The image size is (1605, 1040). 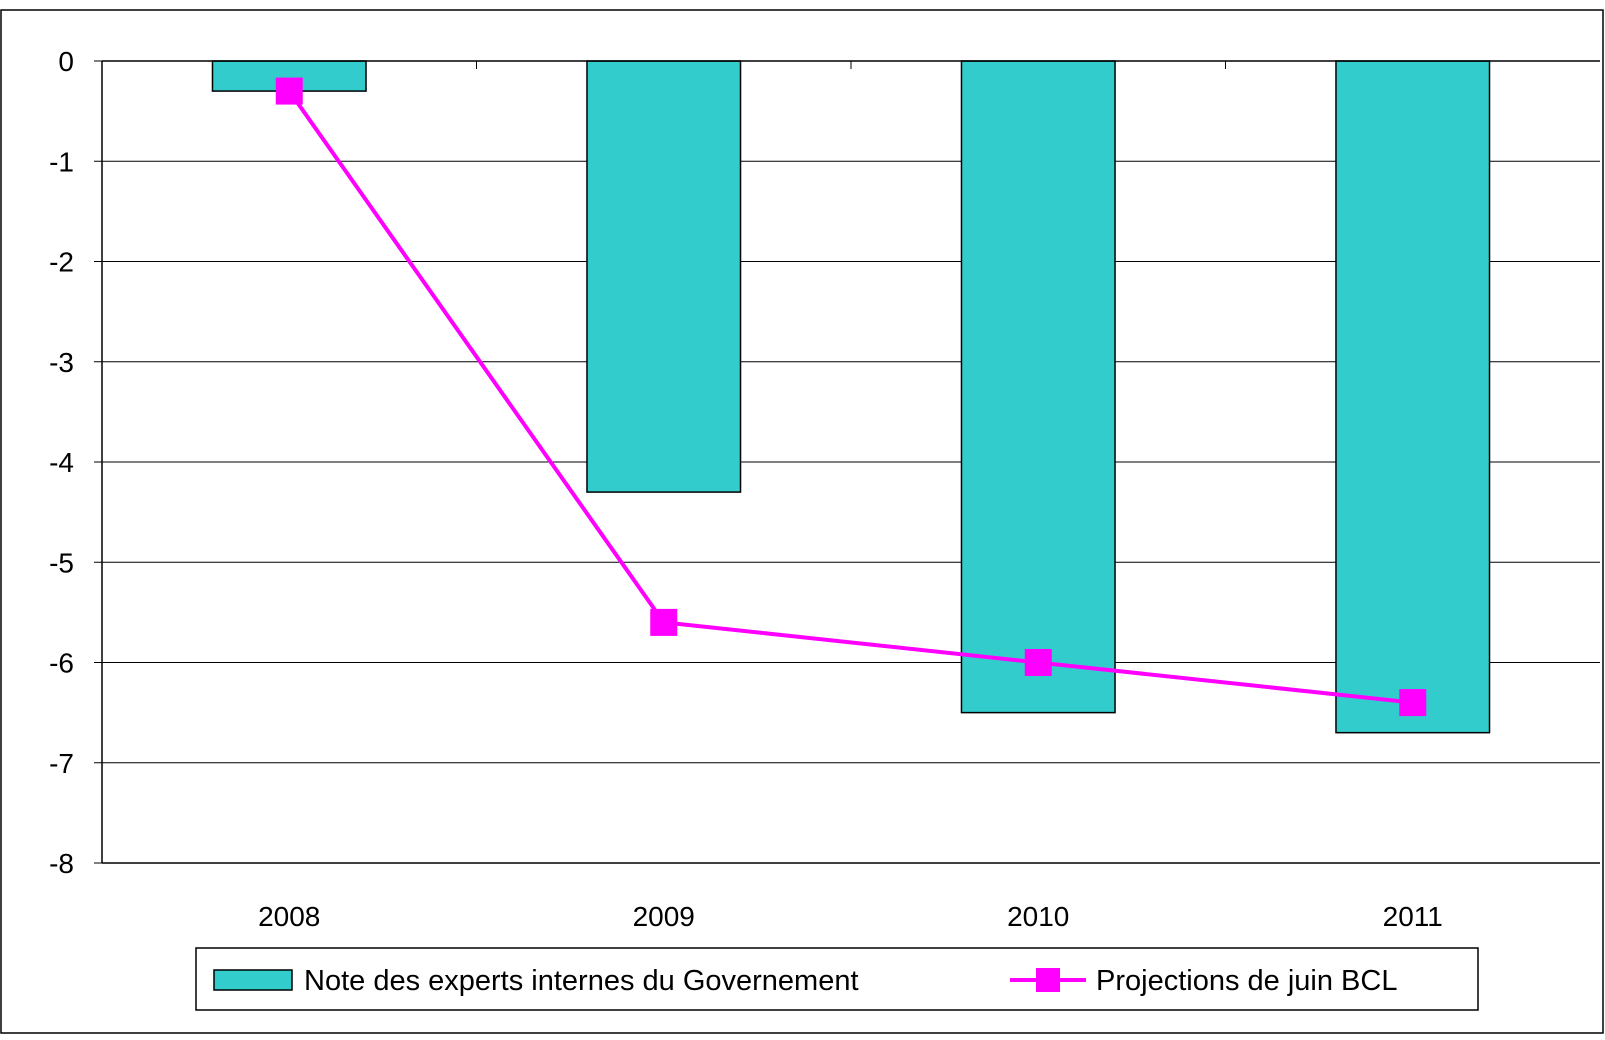 I want to click on y-tick-label: -5, so click(x=61, y=562).